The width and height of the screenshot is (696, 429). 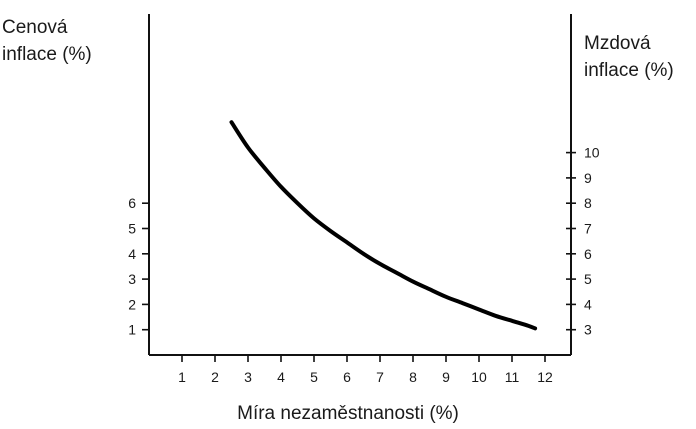 I want to click on right-y-tick-label: 4, so click(x=588, y=304).